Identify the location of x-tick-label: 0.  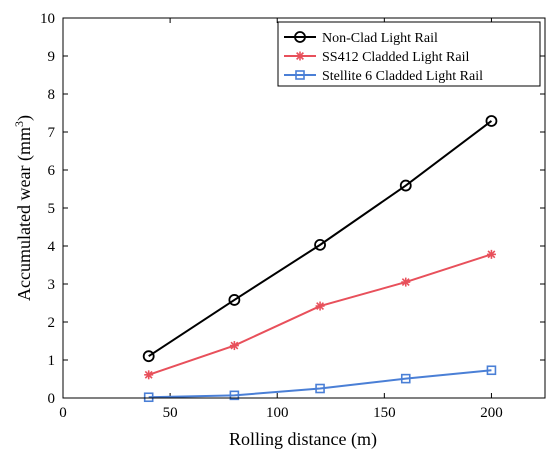
(63, 413).